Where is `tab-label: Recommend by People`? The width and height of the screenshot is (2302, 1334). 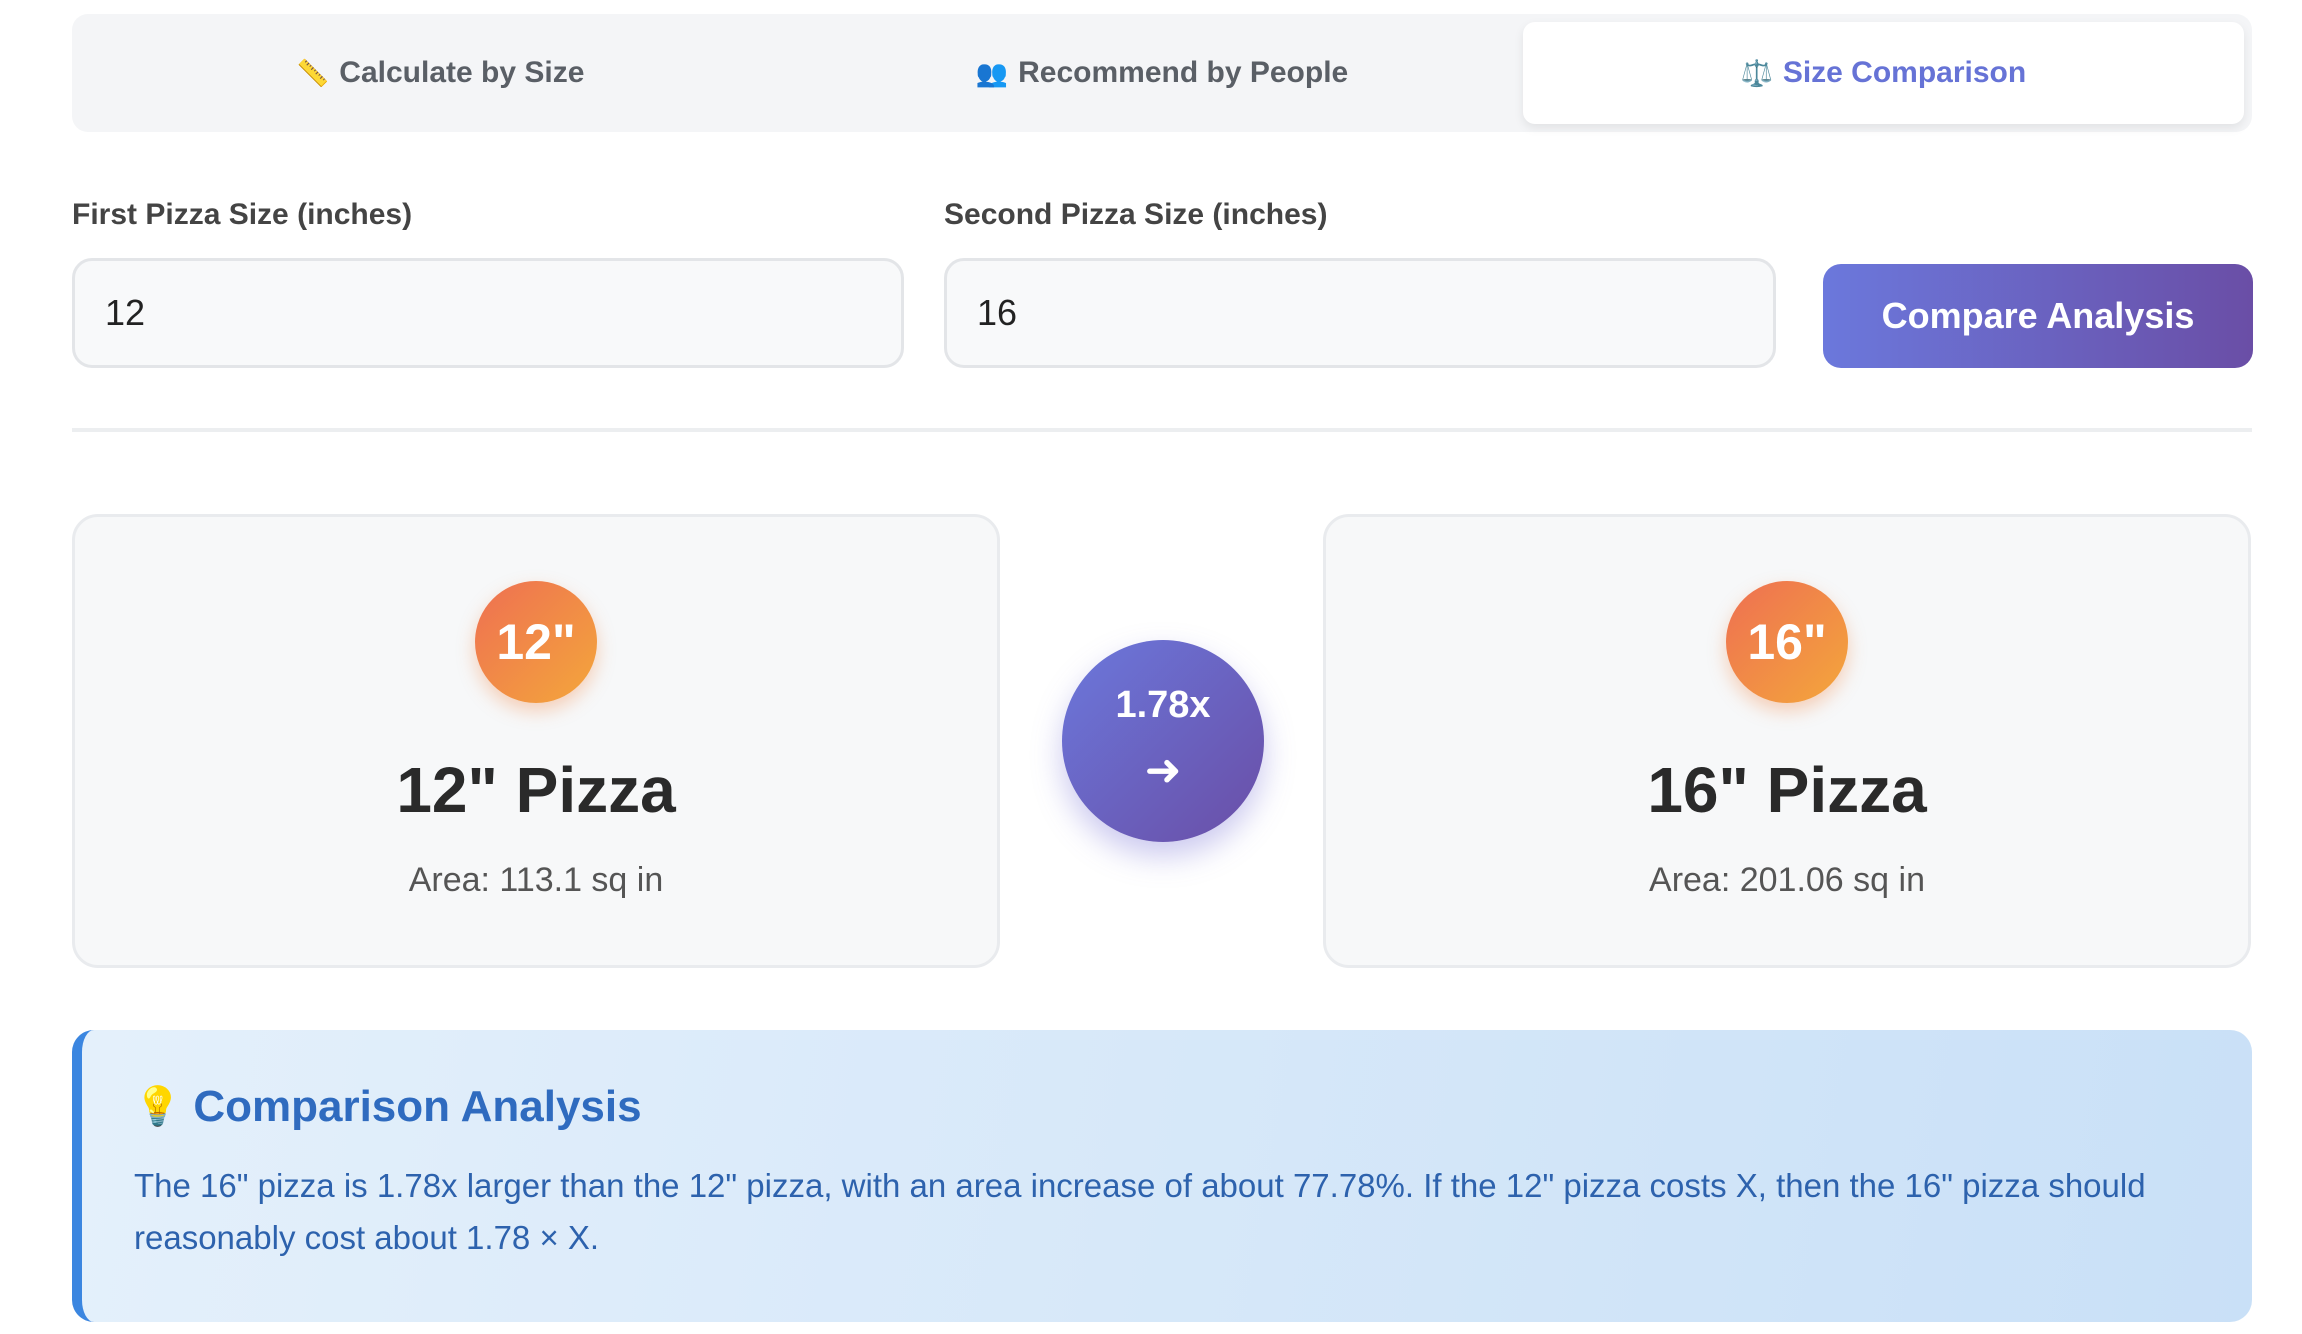
tab-label: Recommend by People is located at coordinates (1183, 72).